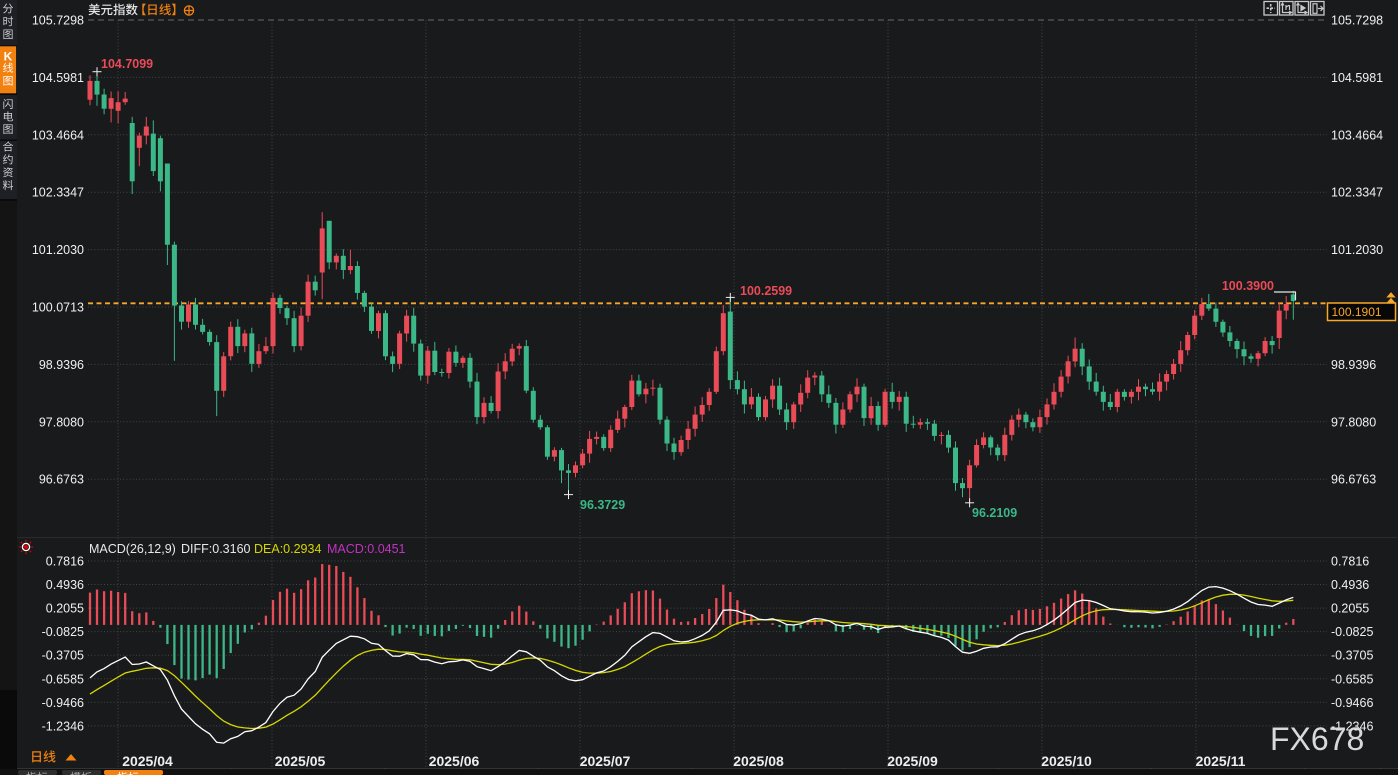 The width and height of the screenshot is (1398, 775). Describe the element at coordinates (300, 761) in the screenshot. I see `svg-text: 2025/05` at that location.